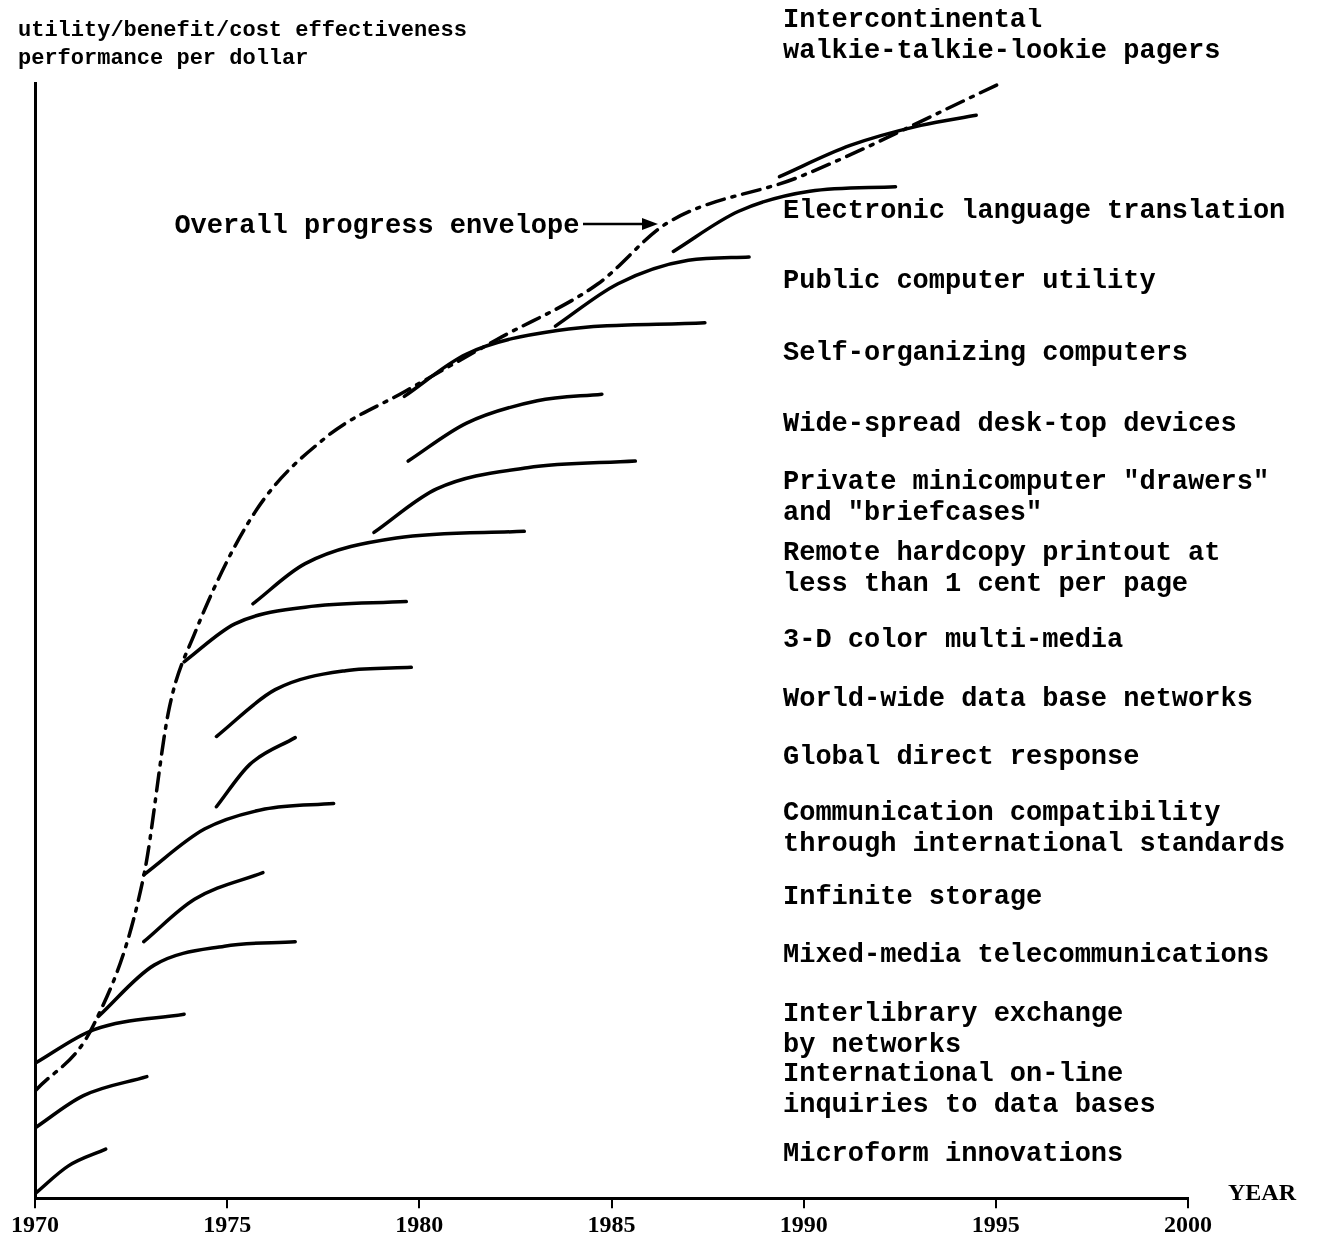  I want to click on annotation: 3-D color multi-media, so click(953, 640).